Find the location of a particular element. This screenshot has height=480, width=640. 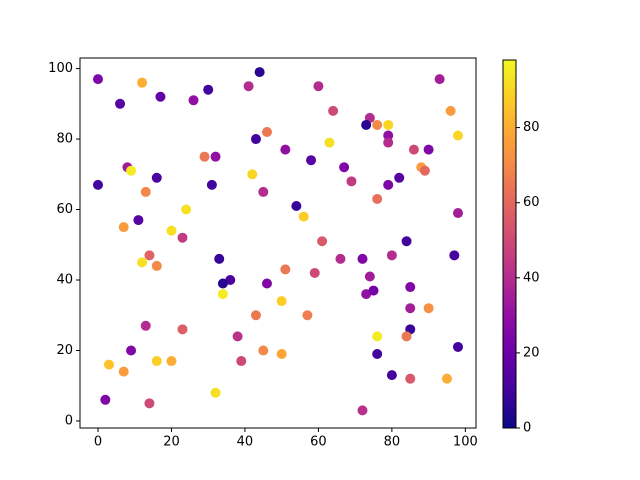

colorbar-tick-label: 60 is located at coordinates (531, 202).